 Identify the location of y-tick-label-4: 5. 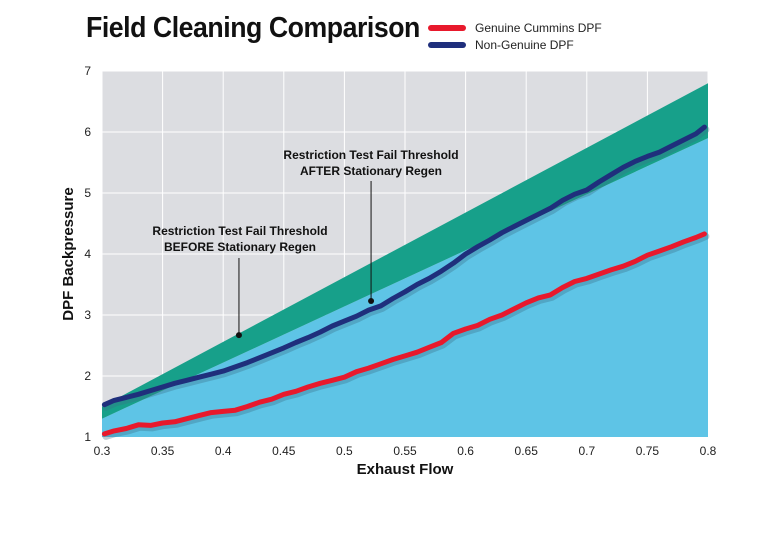
(87, 193).